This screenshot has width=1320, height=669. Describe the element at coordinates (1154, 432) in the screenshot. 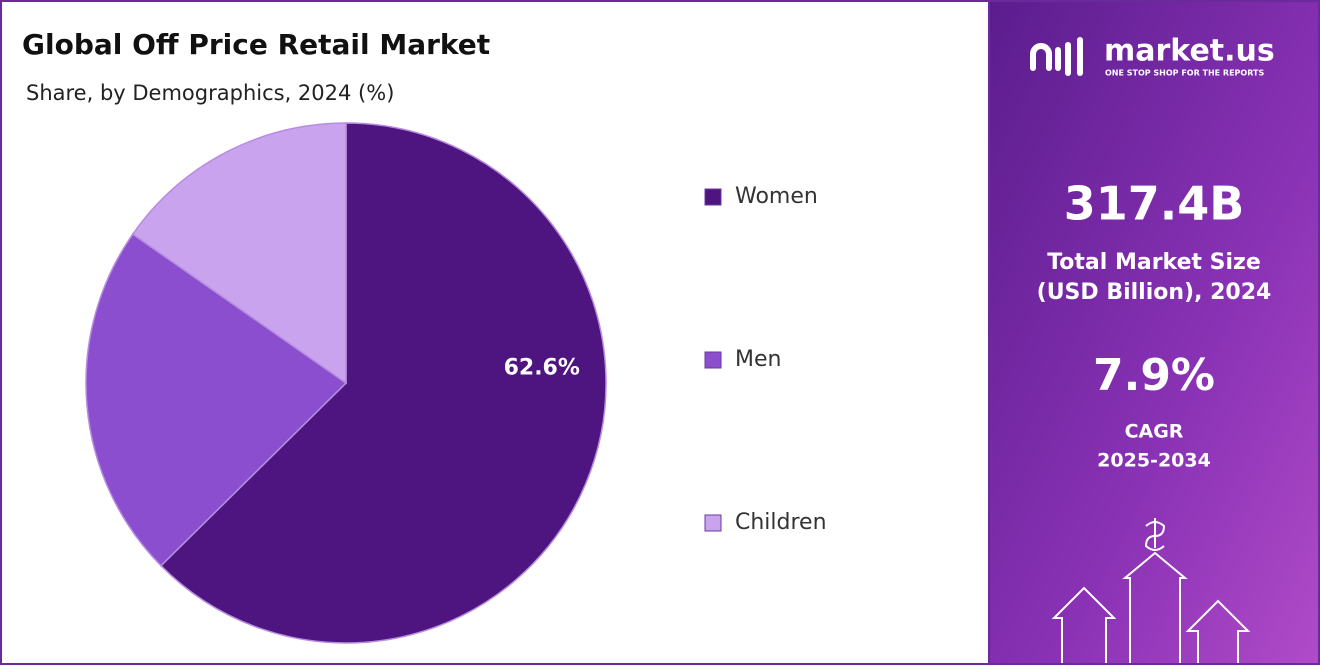

I see `cagr-label: CAGR` at that location.